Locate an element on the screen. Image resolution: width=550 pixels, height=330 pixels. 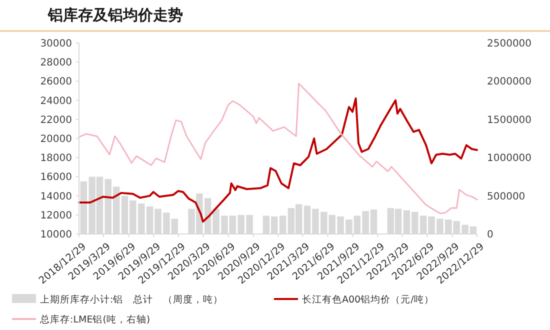
legend-label: 长江有色A00铝均价（元/吨） is located at coordinates (368, 299).